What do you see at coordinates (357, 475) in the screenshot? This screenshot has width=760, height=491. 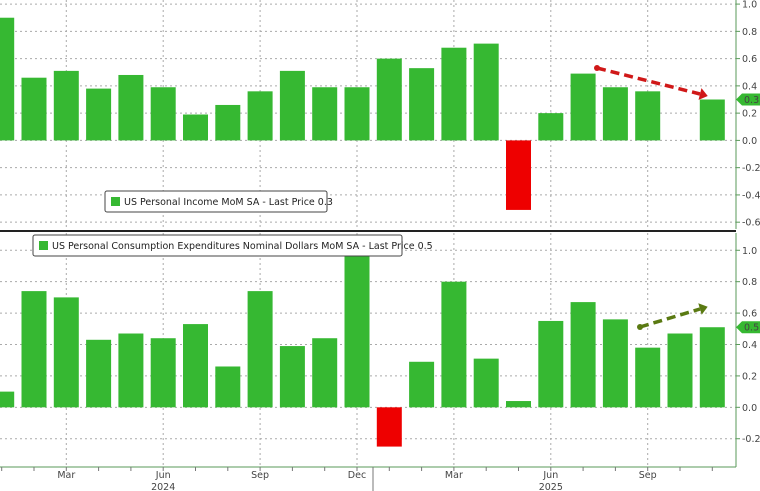 I see `x-tick-label: Dec` at bounding box center [357, 475].